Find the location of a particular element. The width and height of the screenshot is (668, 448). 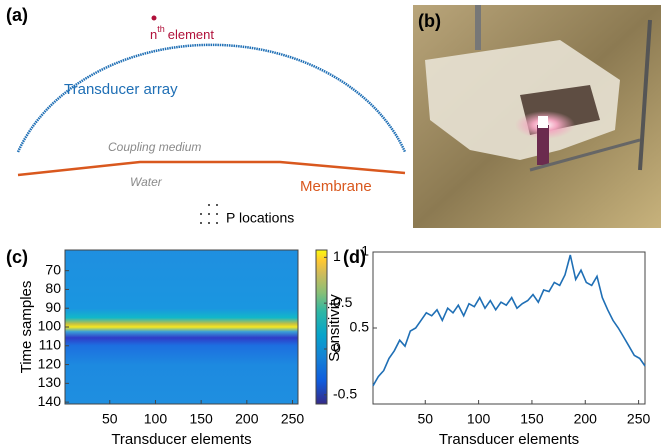

panel-label: (d) is located at coordinates (354, 257).